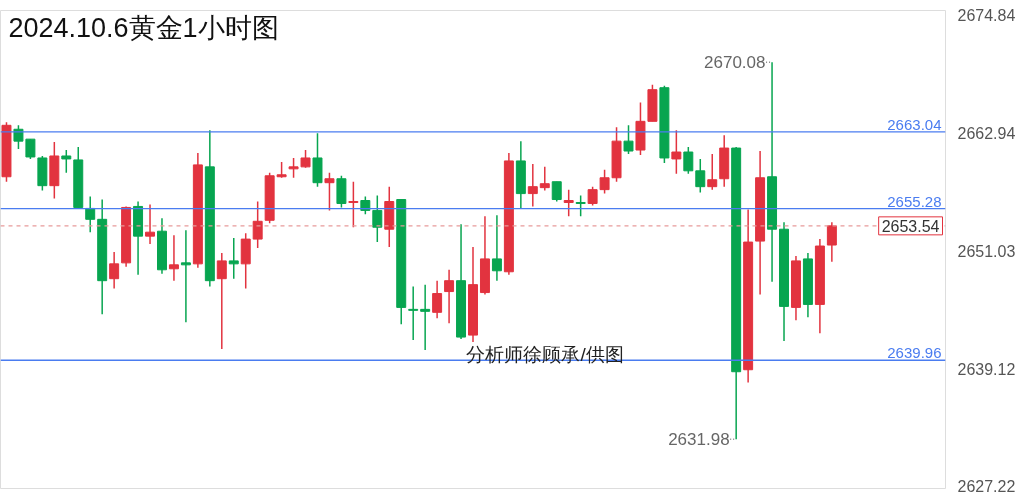  What do you see at coordinates (910, 226) in the screenshot?
I see `ref-line-label: 2653.54` at bounding box center [910, 226].